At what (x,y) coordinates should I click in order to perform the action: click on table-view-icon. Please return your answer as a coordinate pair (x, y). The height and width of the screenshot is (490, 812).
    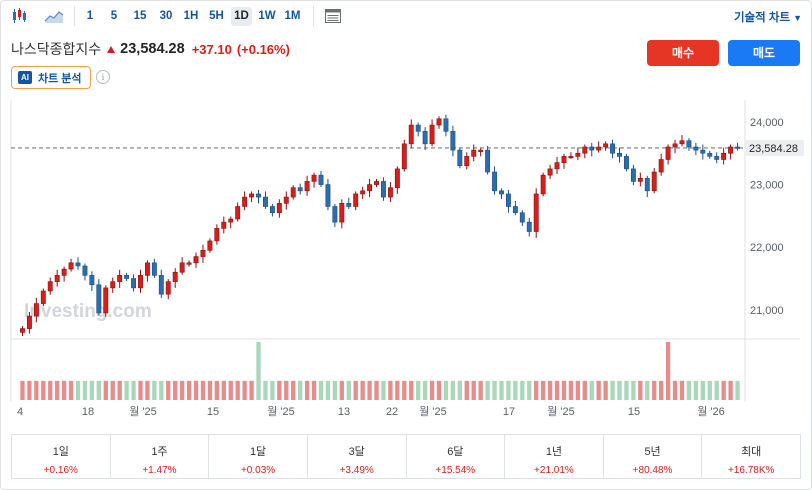
    Looking at the image, I should click on (333, 16).